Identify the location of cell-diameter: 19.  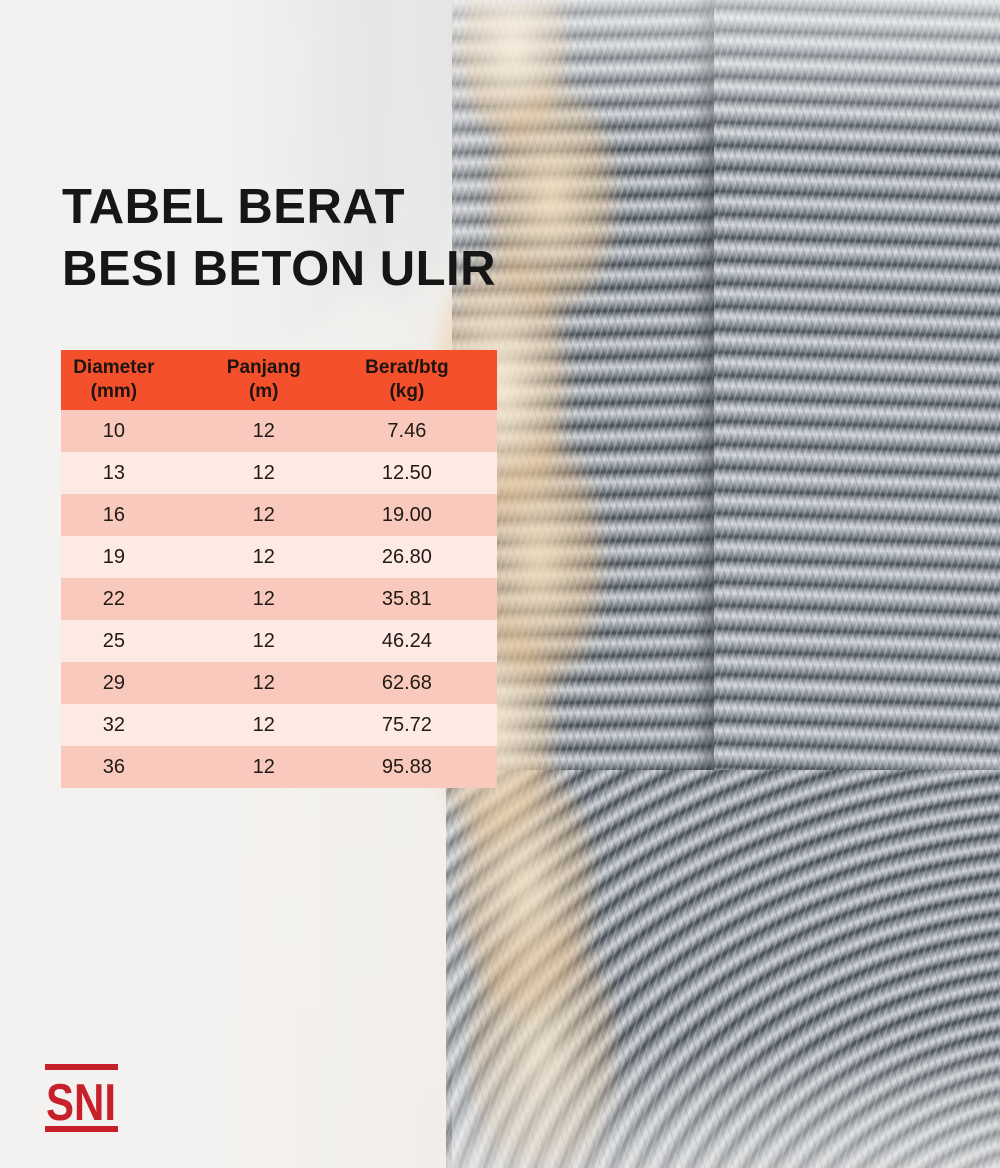
(120, 557).